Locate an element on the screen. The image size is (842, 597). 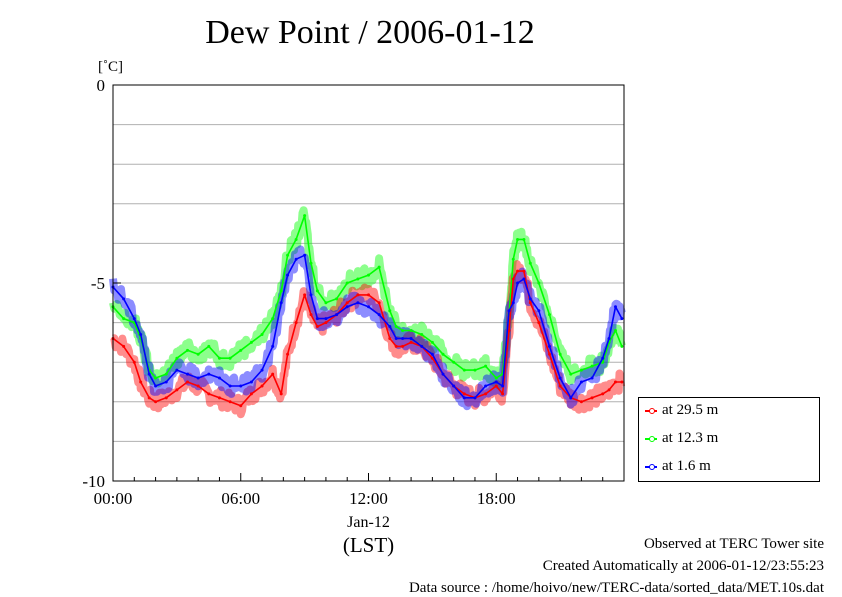
y-tick-label: -10 is located at coordinates (93, 481).